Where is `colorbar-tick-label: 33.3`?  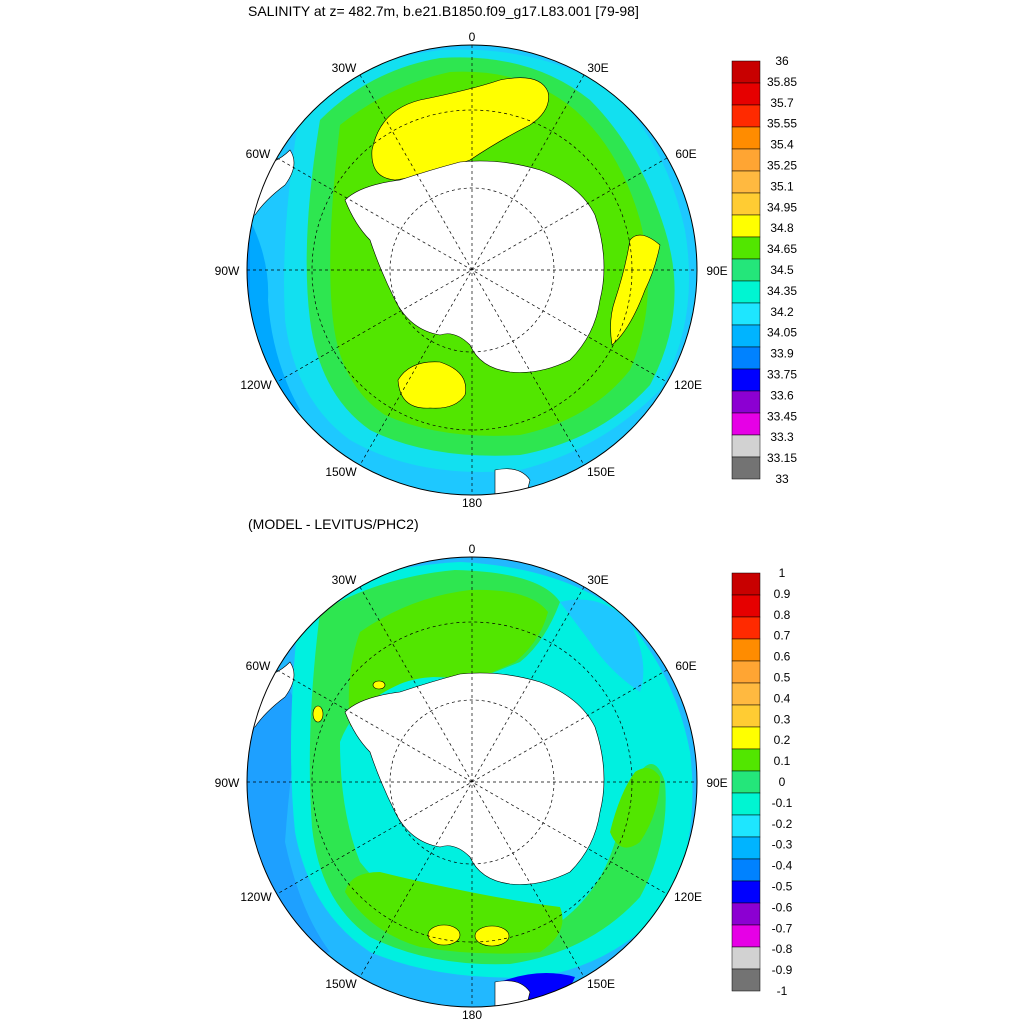 colorbar-tick-label: 33.3 is located at coordinates (782, 437).